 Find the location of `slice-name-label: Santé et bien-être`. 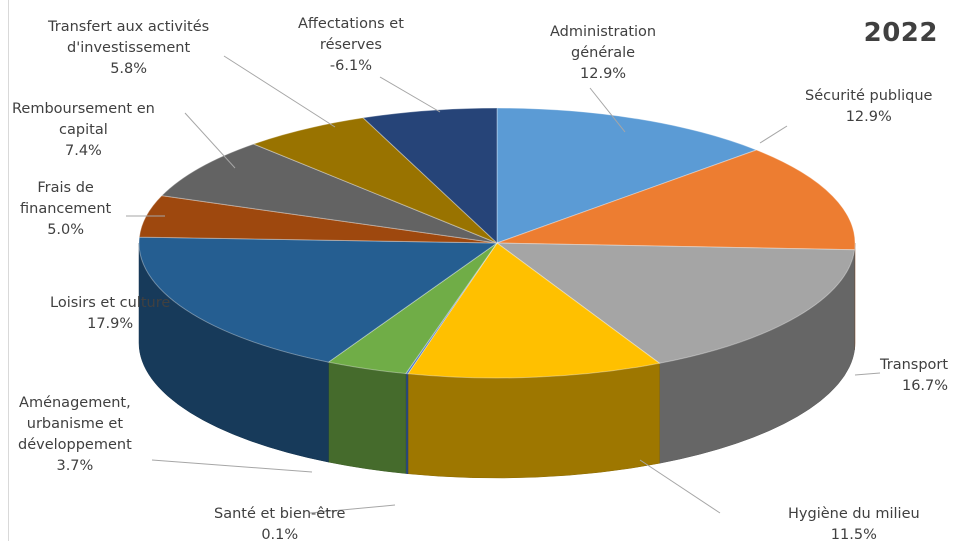

slice-name-label: Santé et bien-être is located at coordinates (279, 514).